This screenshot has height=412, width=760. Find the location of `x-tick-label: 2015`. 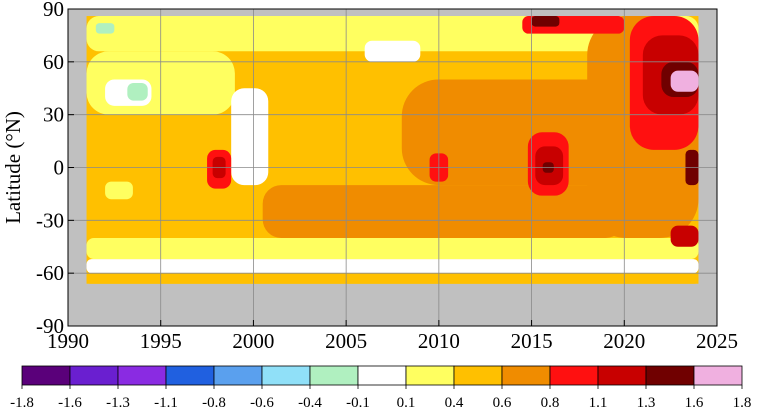

x-tick-label: 2015 is located at coordinates (532, 341).